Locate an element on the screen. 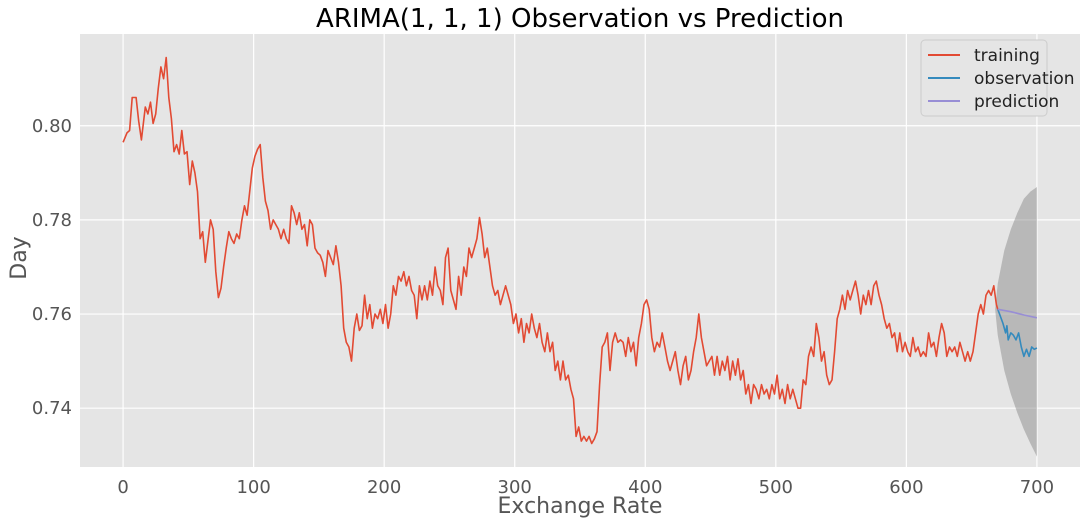 Image resolution: width=1089 pixels, height=524 pixels. x-tick-label: 400 is located at coordinates (645, 487).